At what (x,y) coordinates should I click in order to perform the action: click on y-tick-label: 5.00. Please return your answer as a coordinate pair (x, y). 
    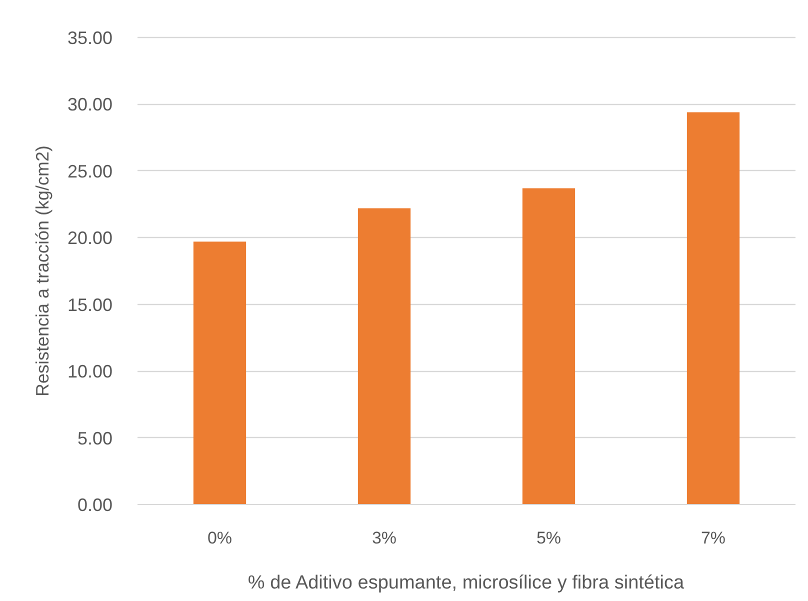
    Looking at the image, I should click on (95, 438).